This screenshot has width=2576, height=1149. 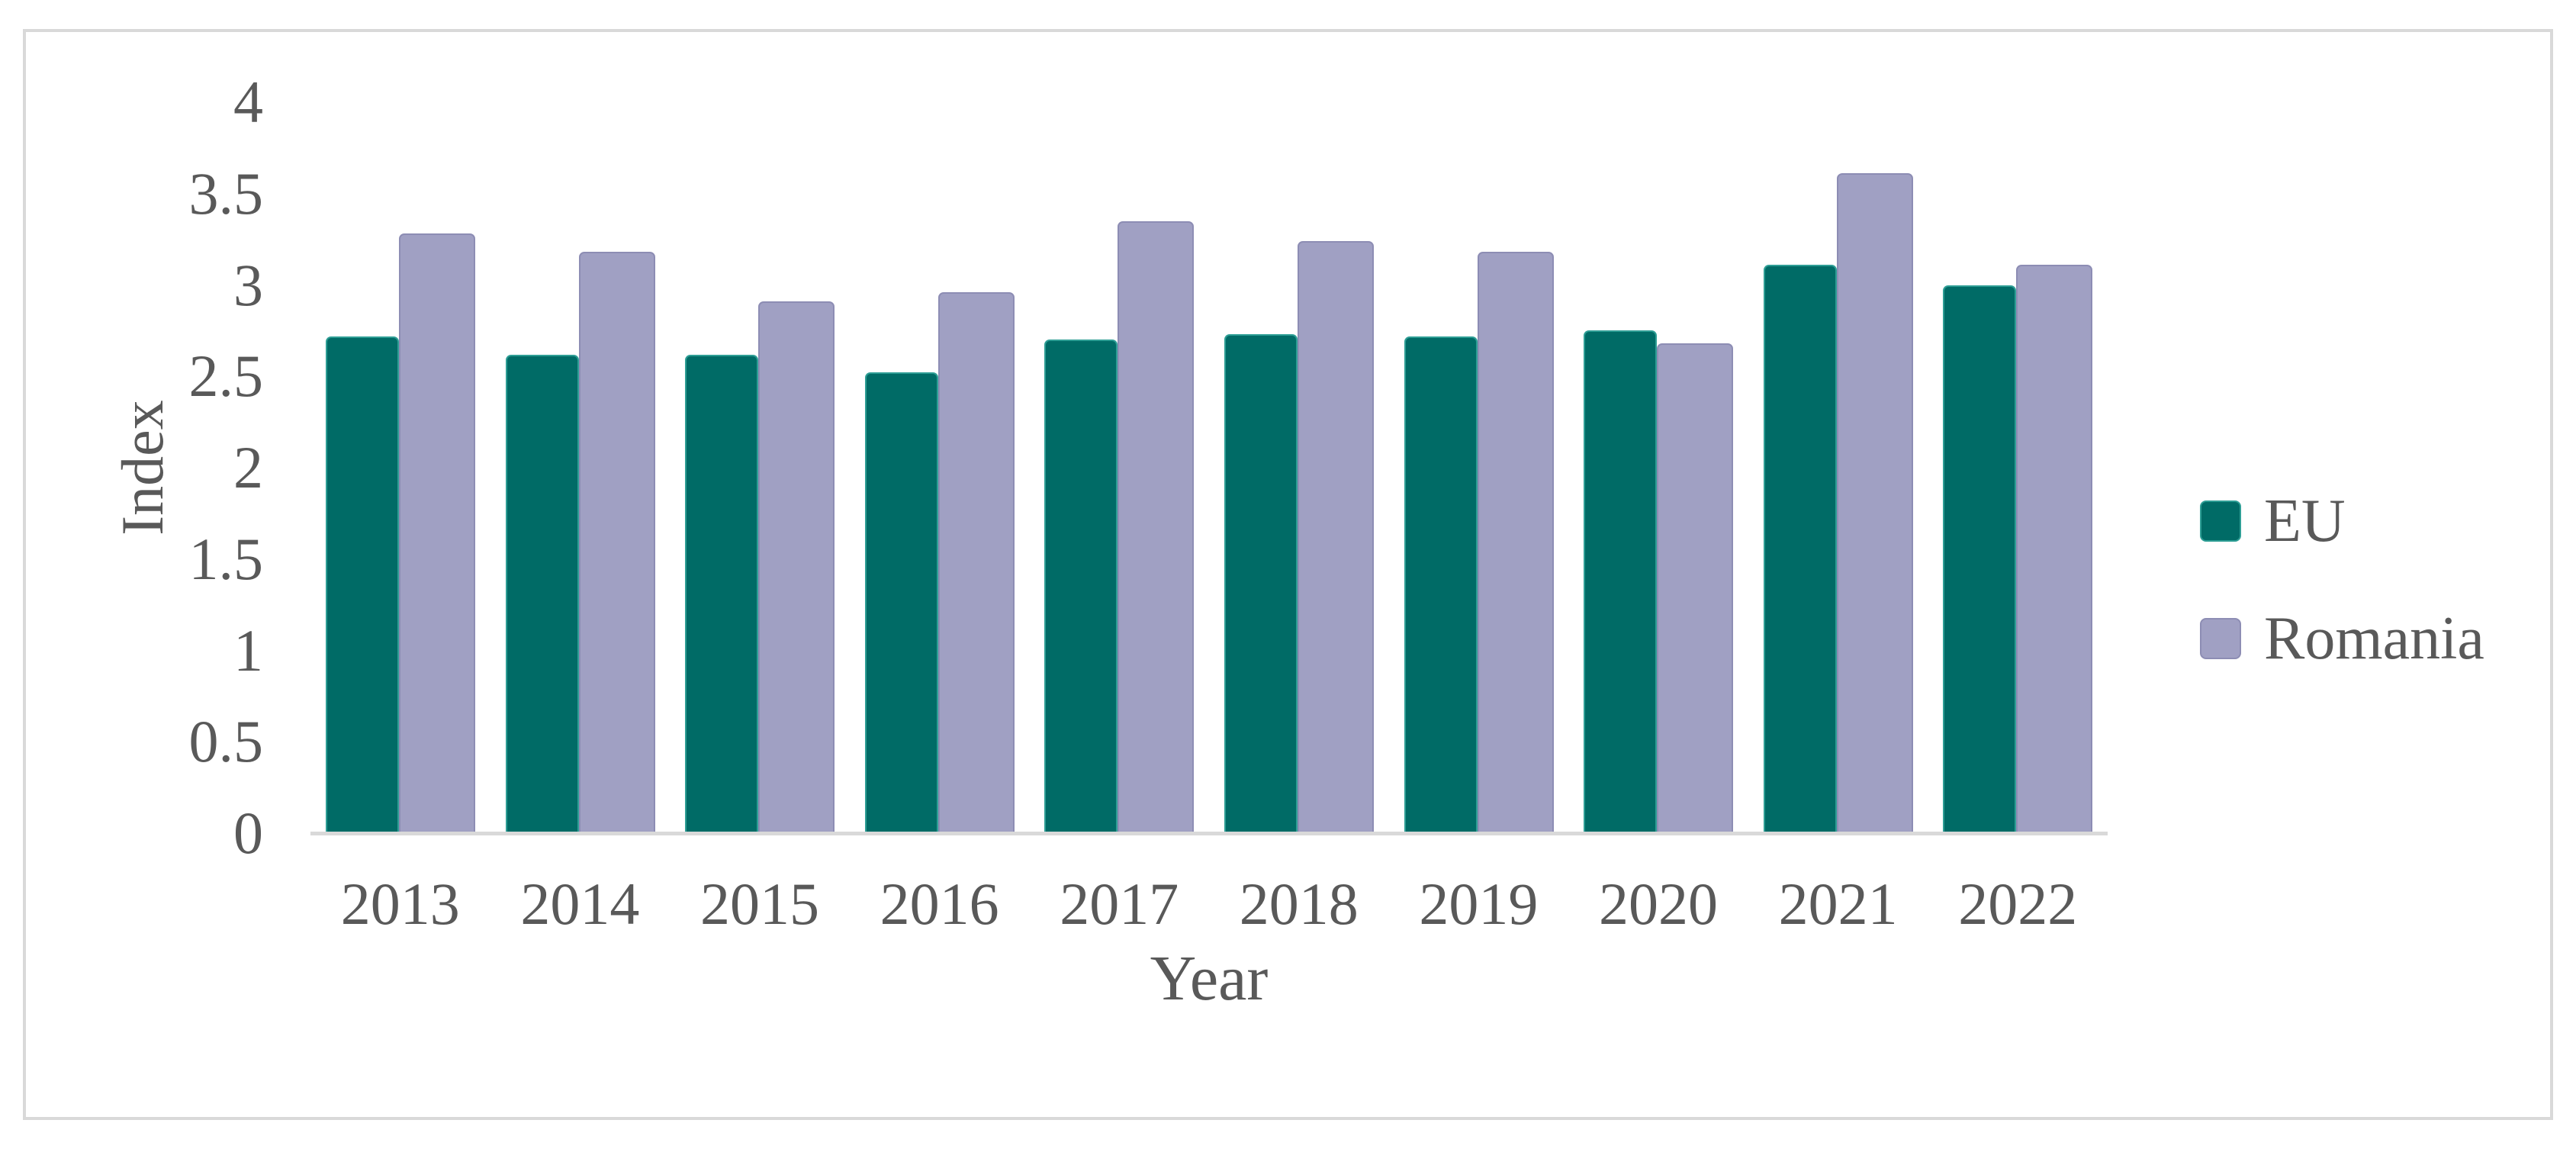 What do you see at coordinates (248, 467) in the screenshot?
I see `y-tick-label-2: 2` at bounding box center [248, 467].